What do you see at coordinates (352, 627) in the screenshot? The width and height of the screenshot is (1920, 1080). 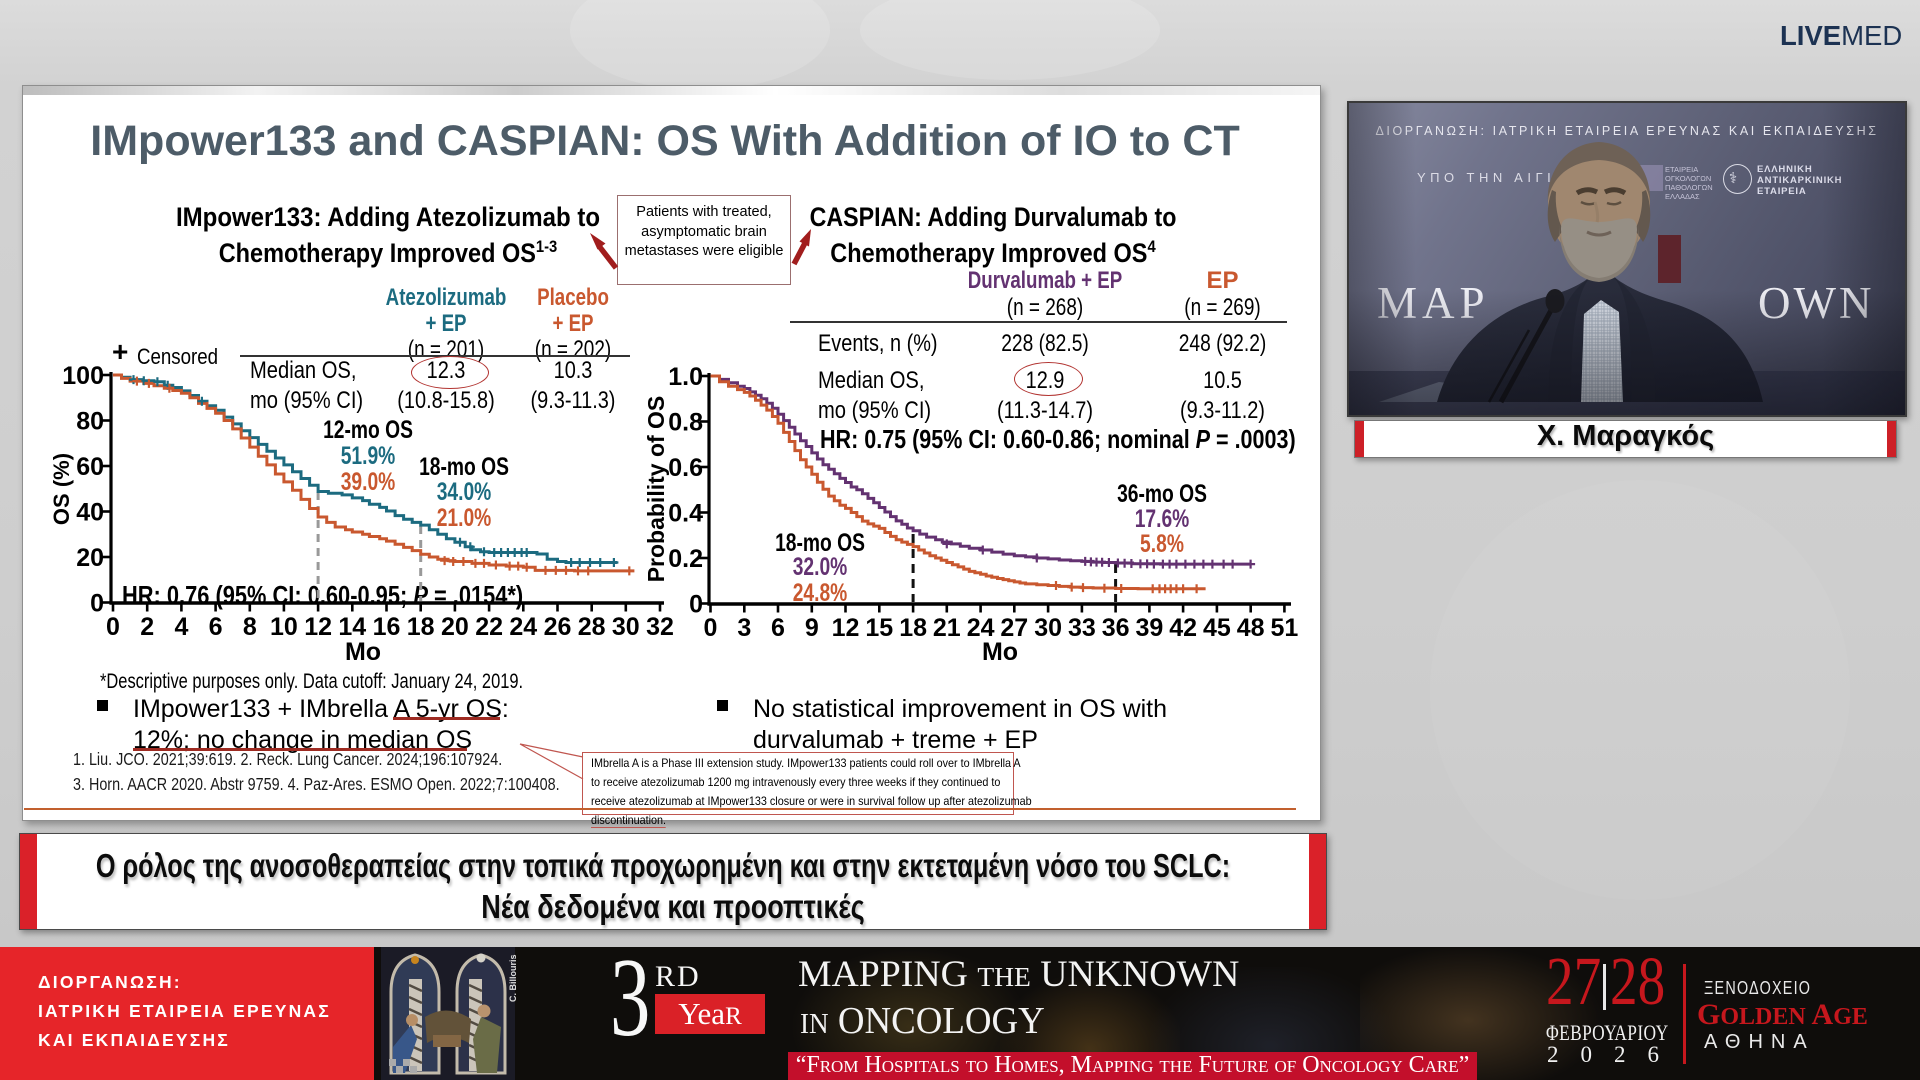 I see `svg-text: 14` at bounding box center [352, 627].